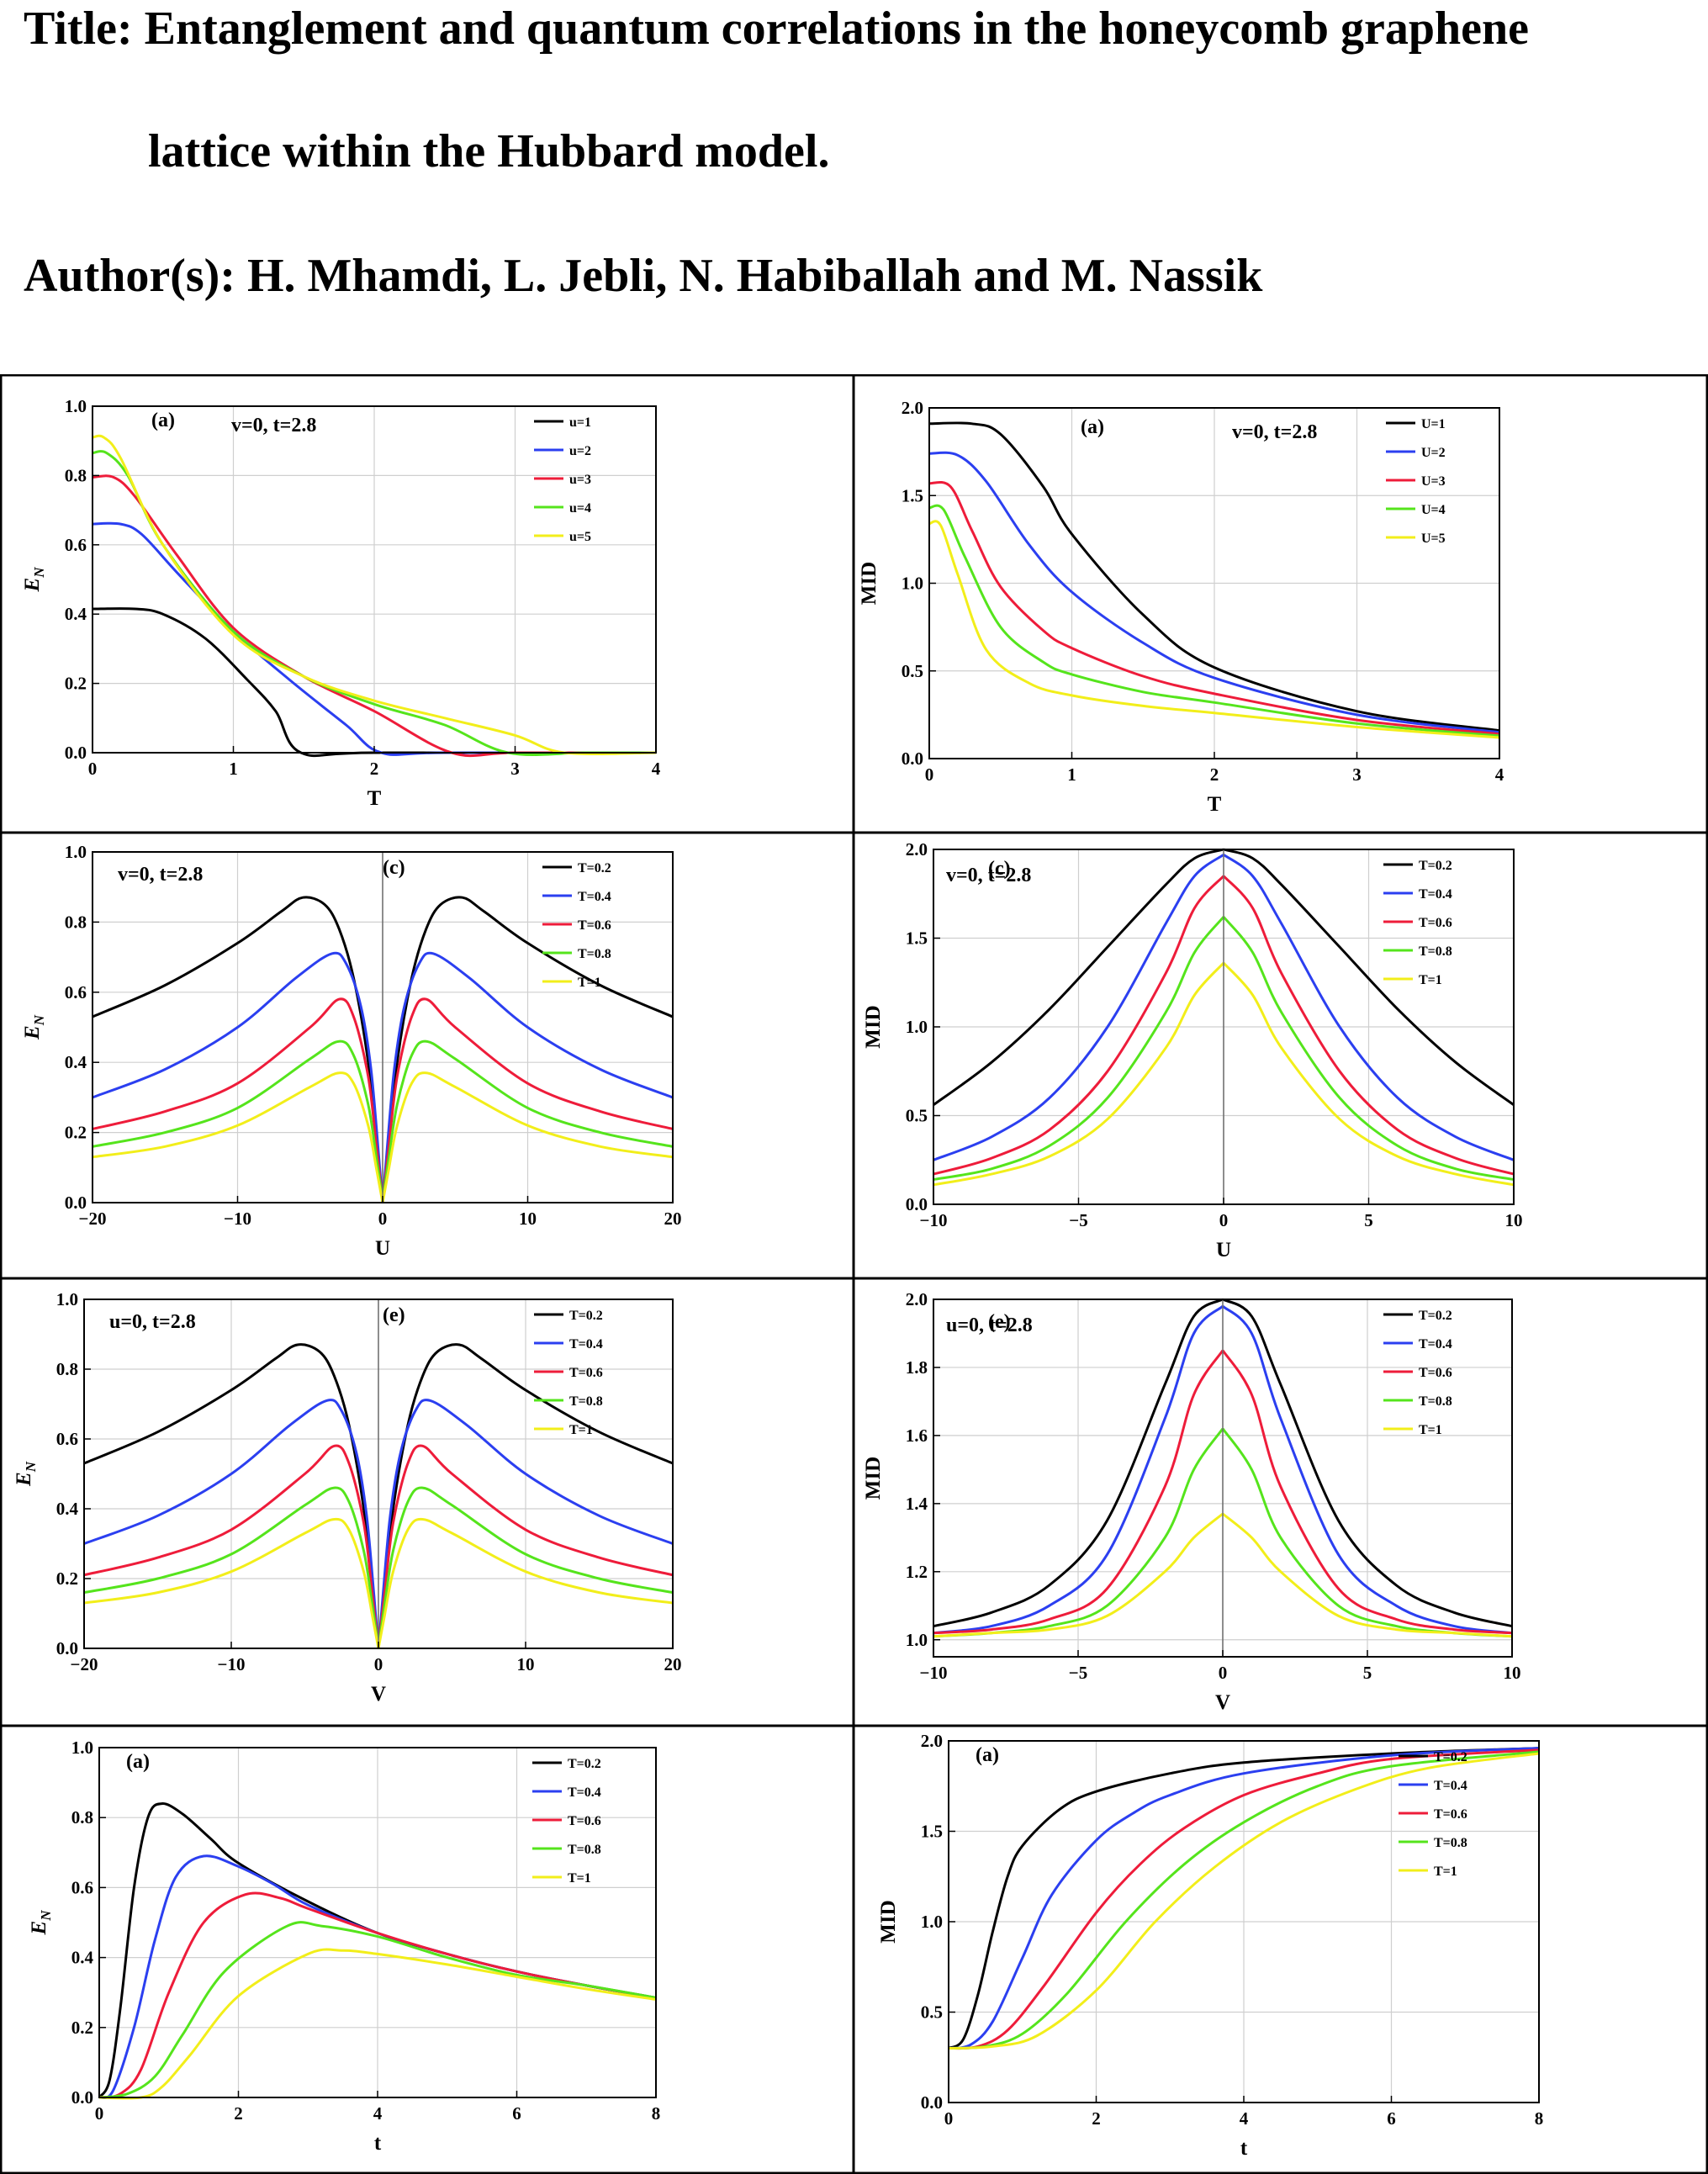 The image size is (1708, 2174). What do you see at coordinates (515, 769) in the screenshot?
I see `x-tick-label: 3` at bounding box center [515, 769].